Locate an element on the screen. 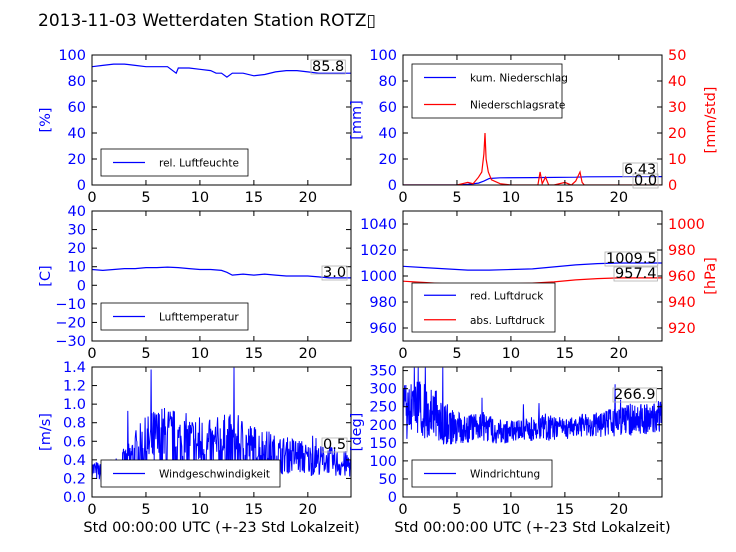 The image size is (736, 552). precipitation-ytick-label: 40 is located at coordinates (388, 134).